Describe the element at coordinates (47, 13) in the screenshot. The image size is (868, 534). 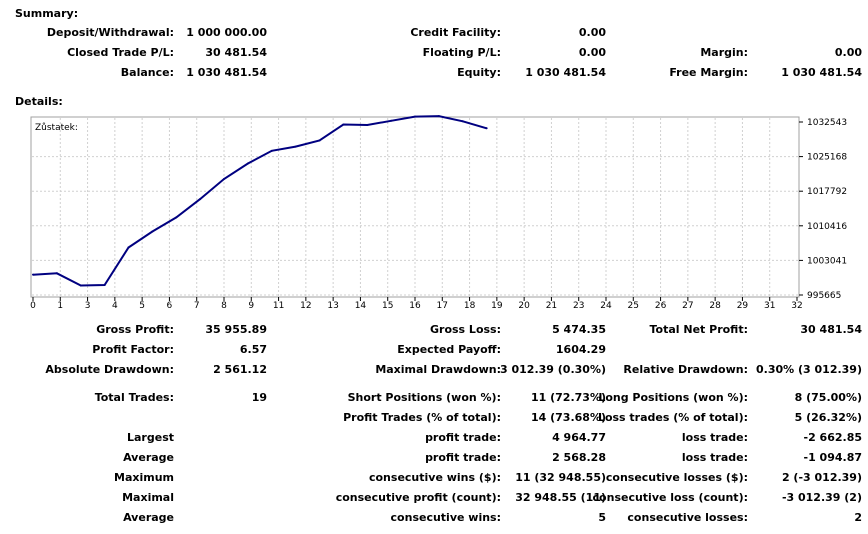
I see `summary-title: Summary:` at that location.